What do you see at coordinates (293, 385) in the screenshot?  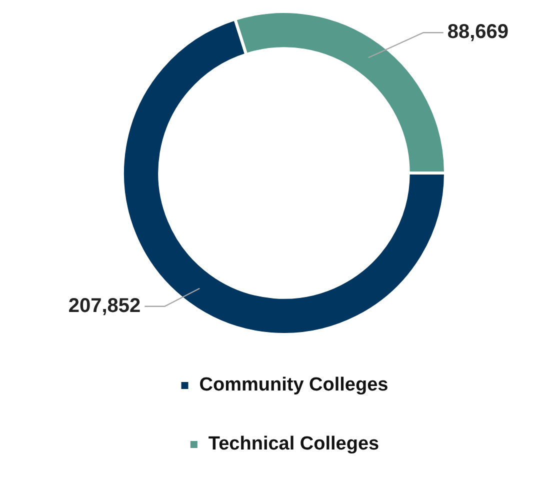 I see `legend-label: Community Colleges` at bounding box center [293, 385].